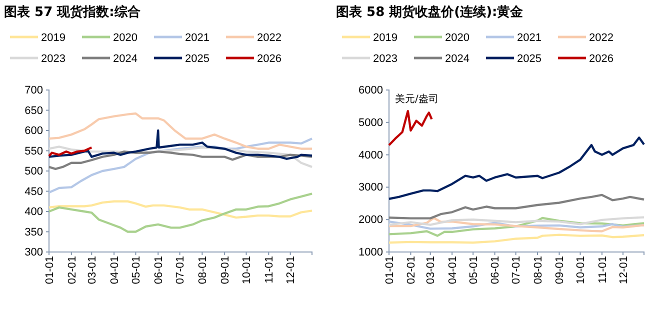 The image size is (664, 327). I want to click on annotation: 美元/盎司, so click(416, 99).